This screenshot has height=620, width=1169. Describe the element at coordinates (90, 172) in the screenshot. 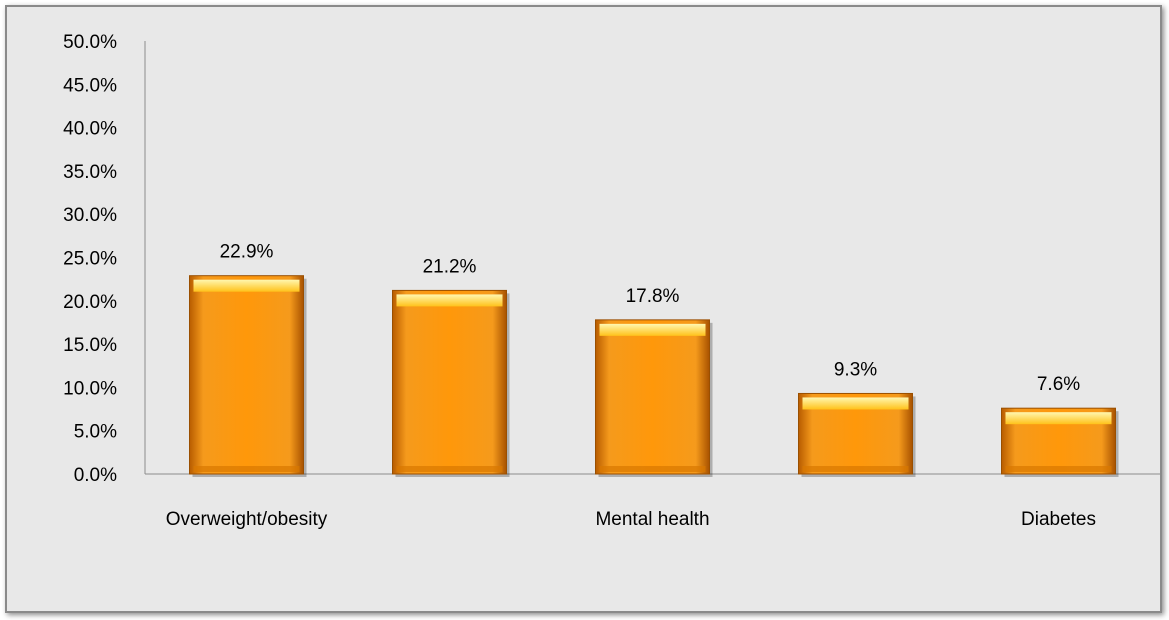

I see `y-tick-label: 35.0%` at that location.